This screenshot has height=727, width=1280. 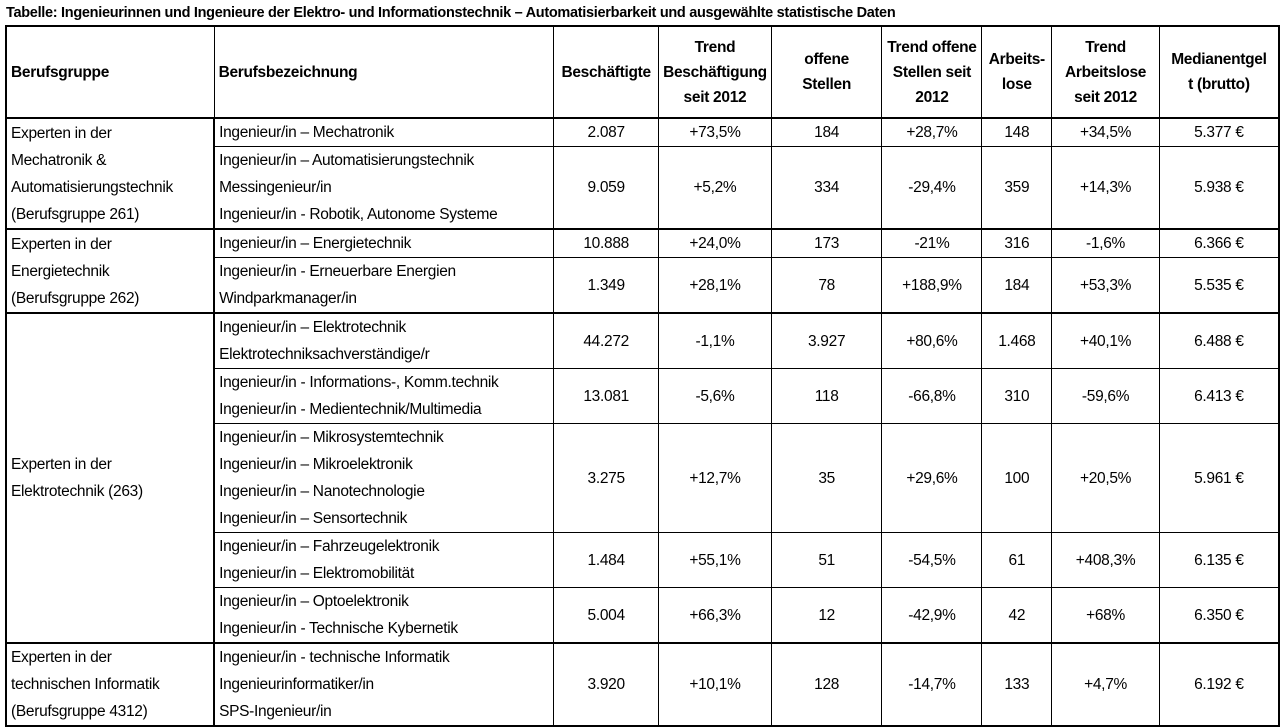 What do you see at coordinates (932, 684) in the screenshot?
I see `value-cell-trend-offene-stellen: -14,7%` at bounding box center [932, 684].